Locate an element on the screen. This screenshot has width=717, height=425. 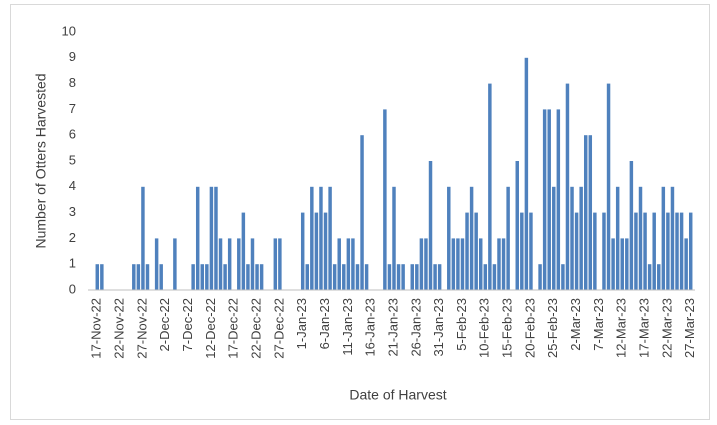
y-tick-label: 0 is located at coordinates (72, 288).